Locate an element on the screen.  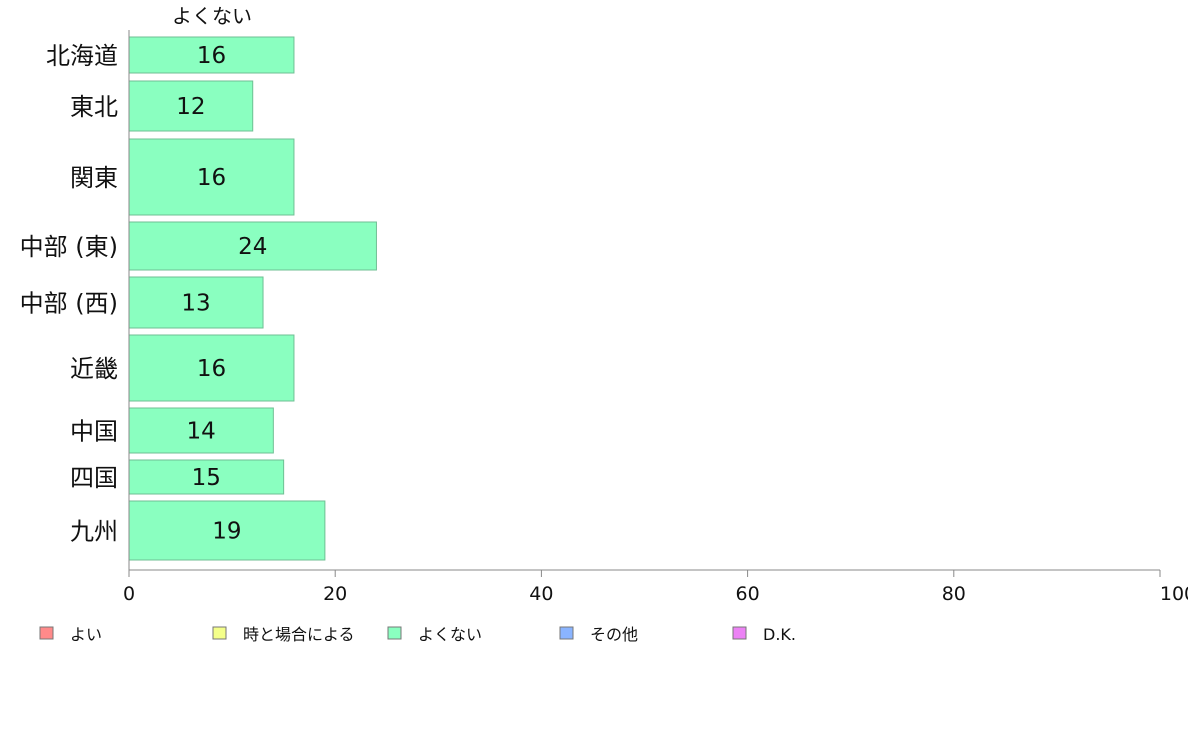
series-title: よくない is located at coordinates (212, 16).